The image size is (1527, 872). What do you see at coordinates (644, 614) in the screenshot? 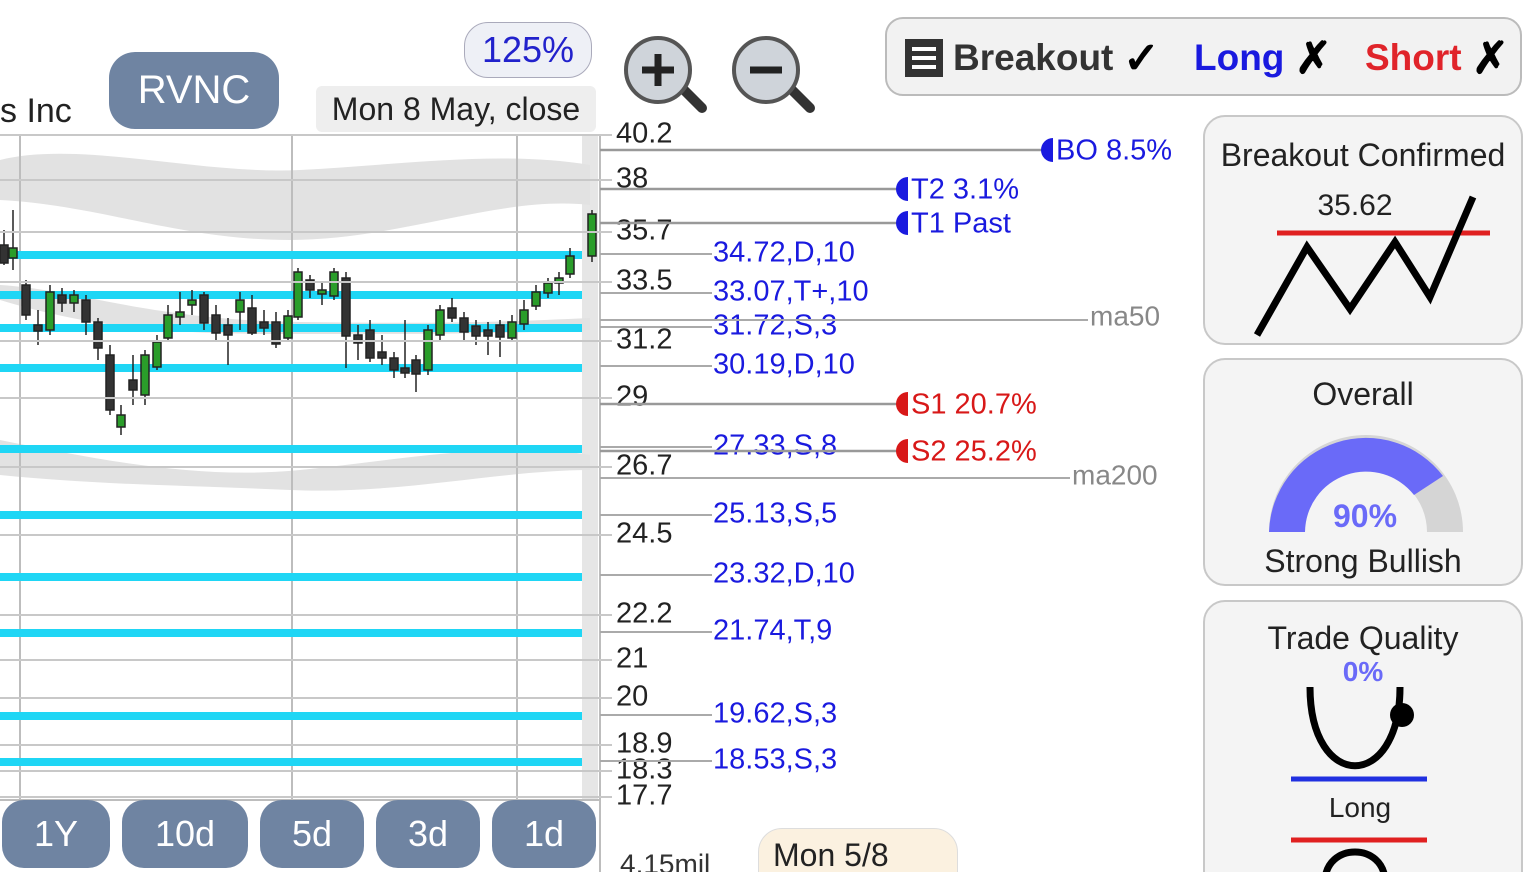
I see `price-tick-label: 22.2` at bounding box center [644, 614].